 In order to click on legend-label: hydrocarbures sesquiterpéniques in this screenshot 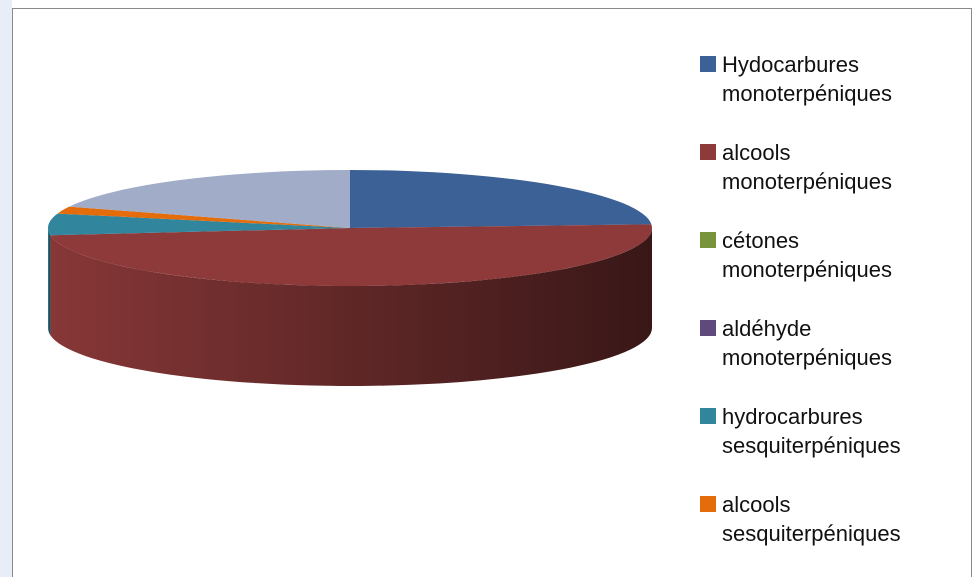, I will do `click(811, 431)`.